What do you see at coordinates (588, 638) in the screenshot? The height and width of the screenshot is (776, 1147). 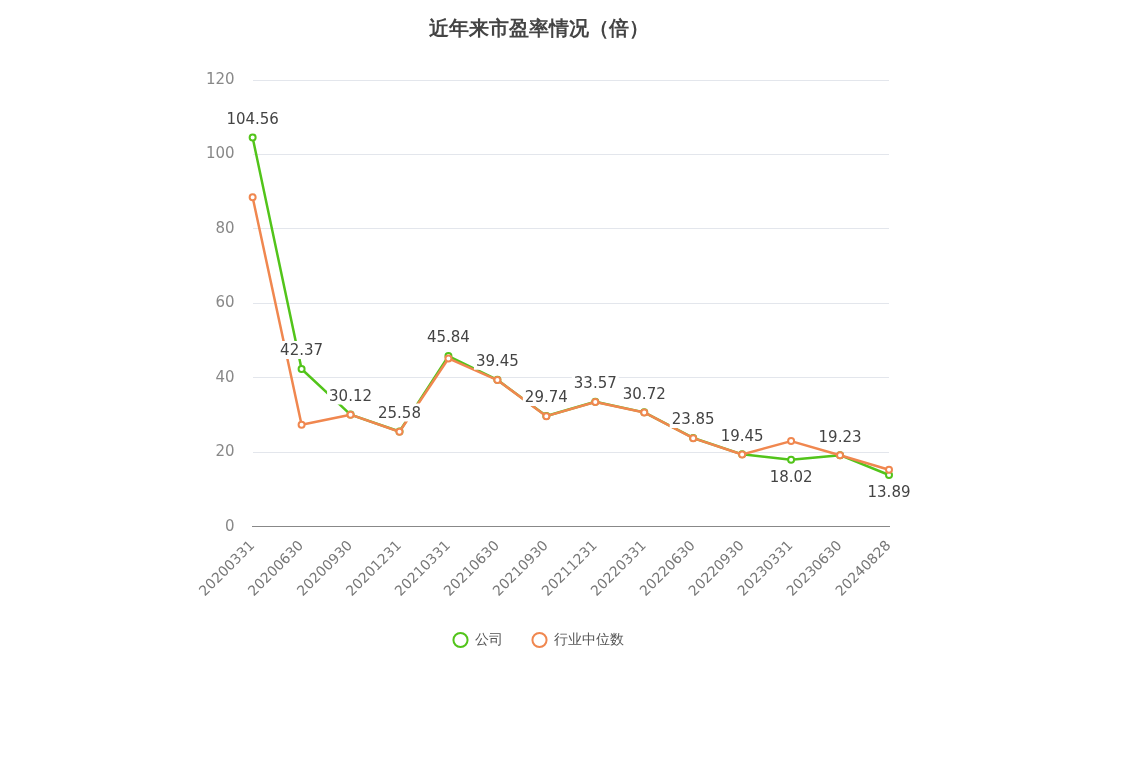 I see `legend-label: 行业中位数` at bounding box center [588, 638].